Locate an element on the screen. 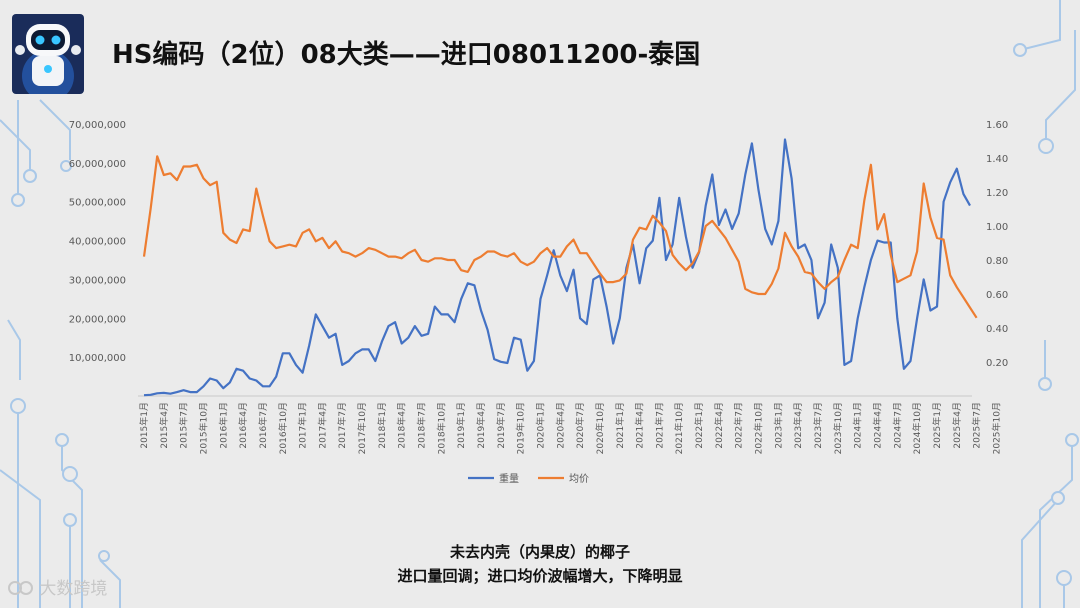  legend-label-price: 均价 is located at coordinates (579, 479).